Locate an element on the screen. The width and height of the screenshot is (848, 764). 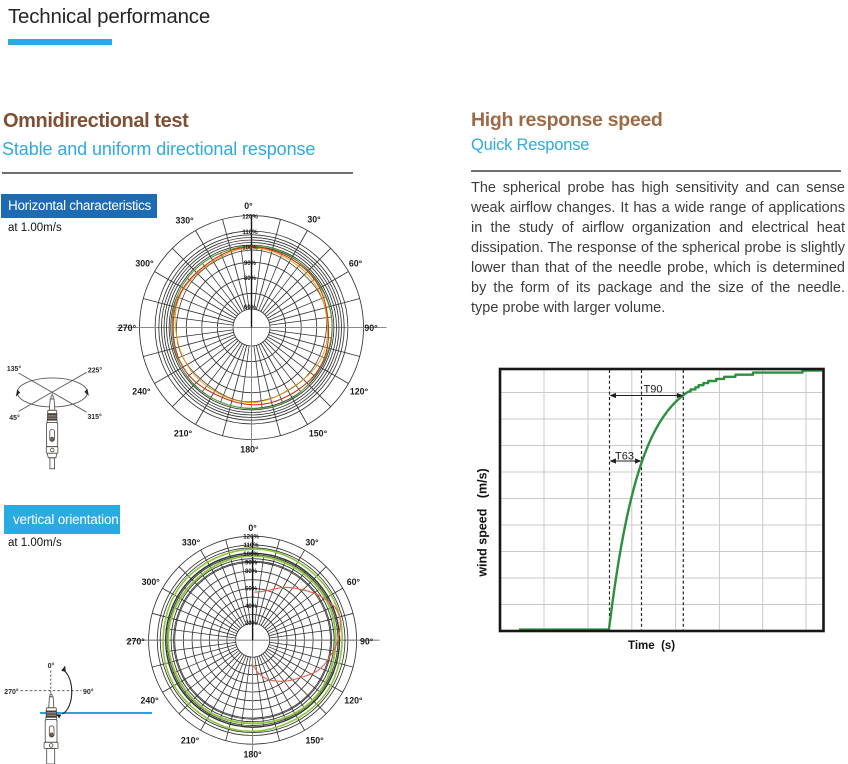
svg-text: wind speed (m/s) is located at coordinates (483, 522).